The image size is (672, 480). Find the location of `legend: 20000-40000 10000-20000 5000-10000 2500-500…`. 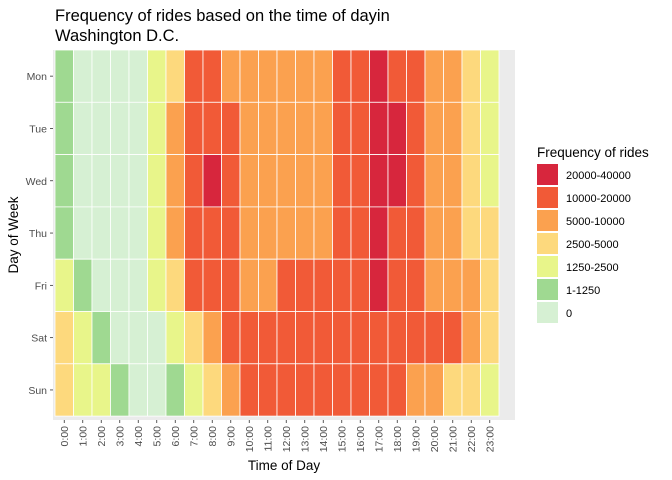

legend: 20000-40000 10000-20000 5000-10000 2500-500… is located at coordinates (584, 243).